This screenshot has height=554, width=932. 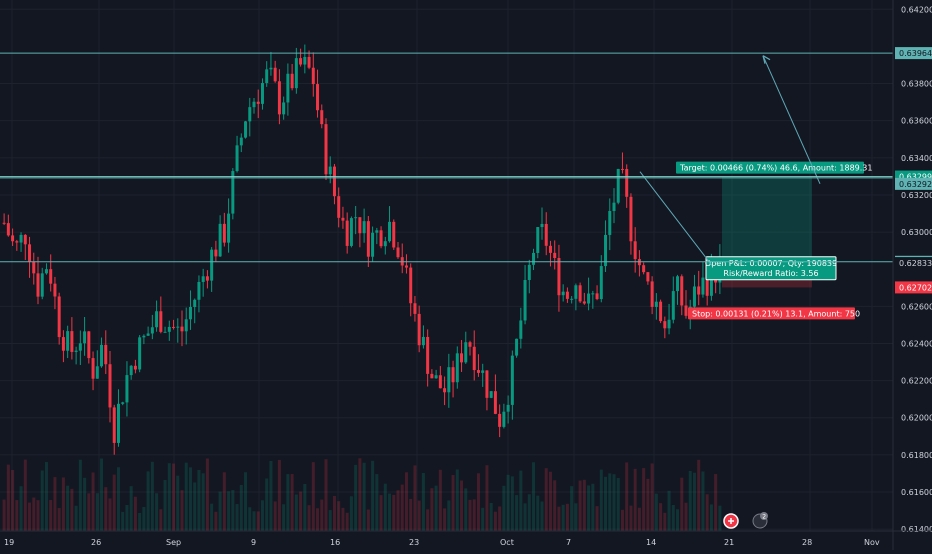 What do you see at coordinates (335, 542) in the screenshot?
I see `time-axis-label: 16` at bounding box center [335, 542].